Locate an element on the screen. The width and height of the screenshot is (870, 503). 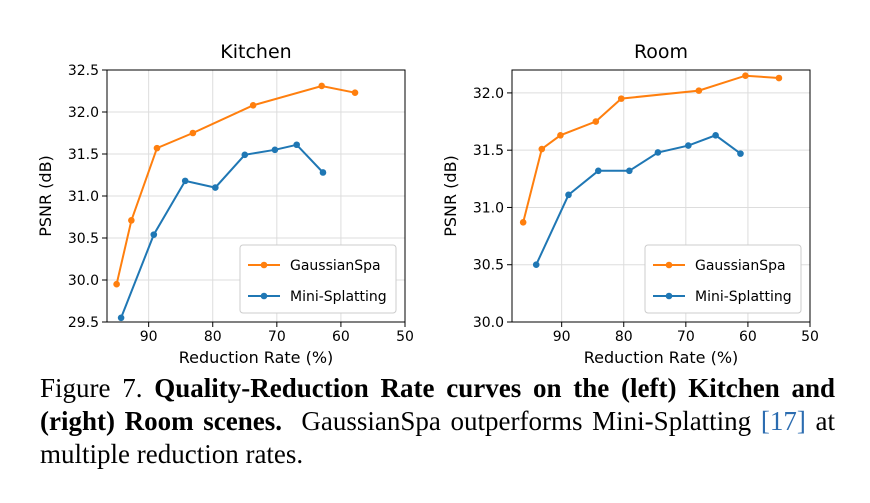
room-x-axis-label: Reduction Rate (%) is located at coordinates (661, 357).